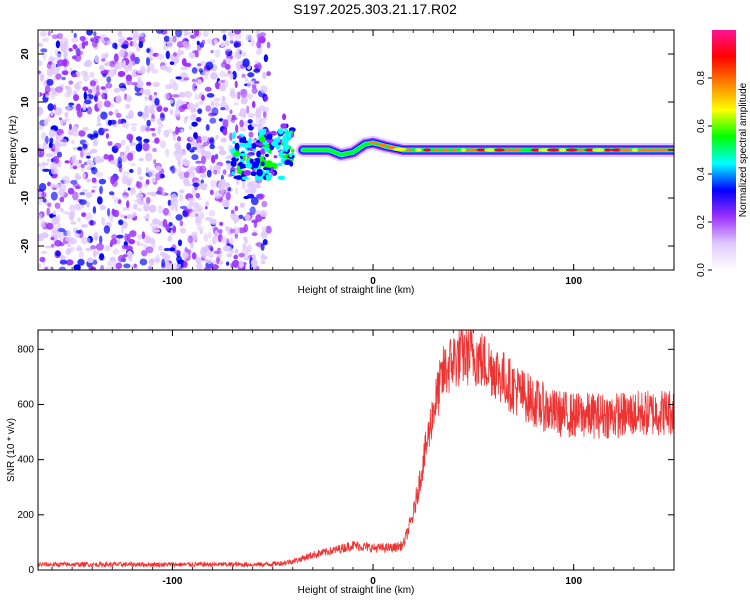  I want to click on spectrogram-ytick-label: 20, so click(25, 54).